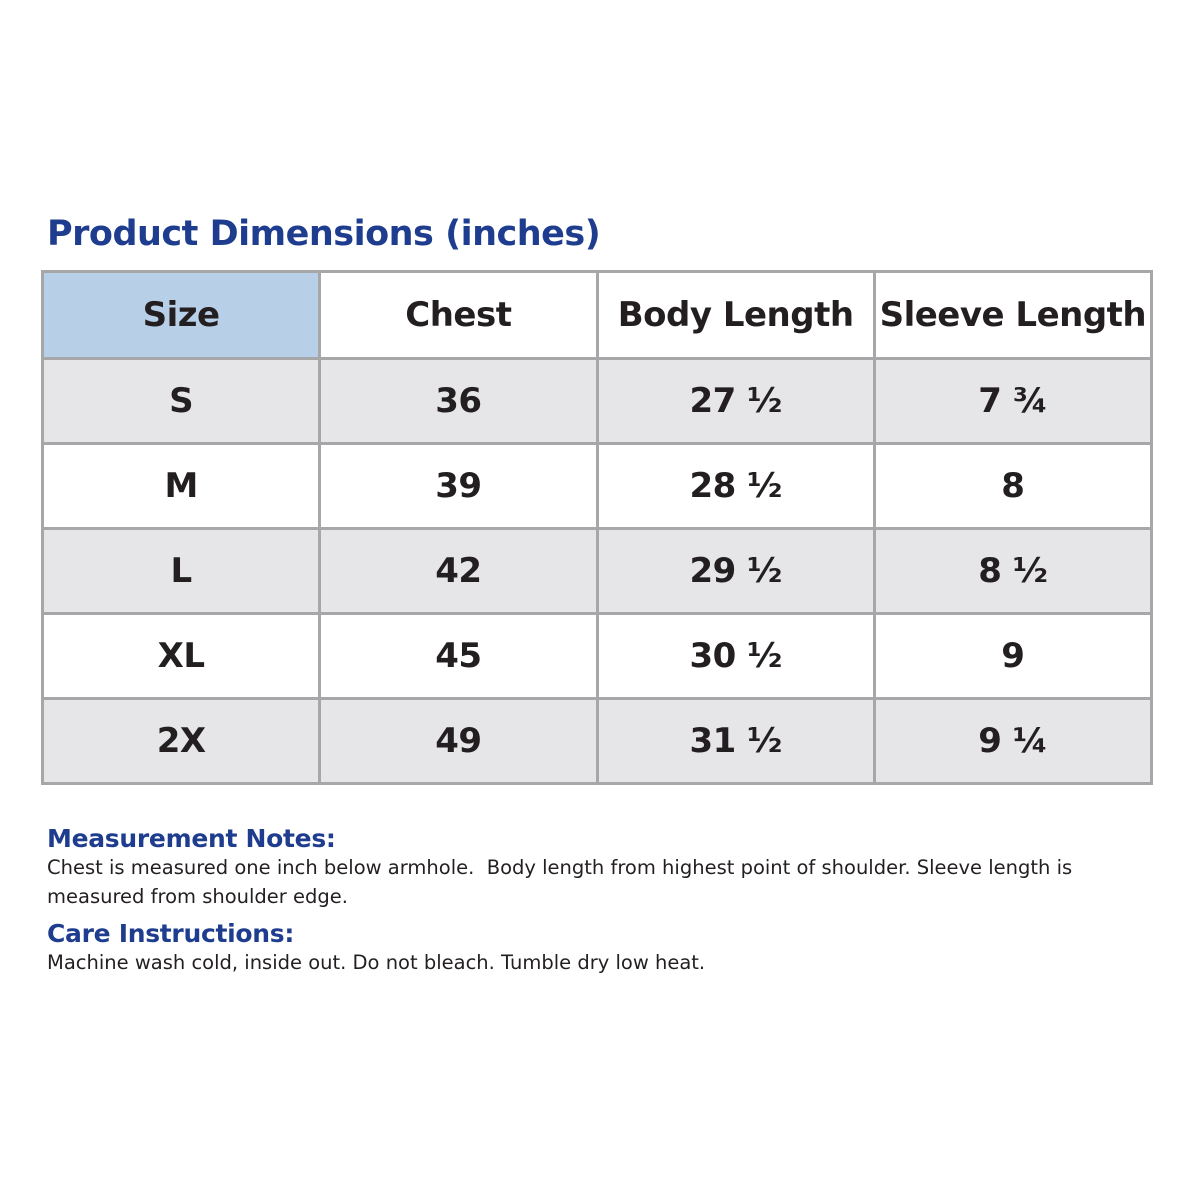 This screenshot has width=1200, height=1200. Describe the element at coordinates (458, 401) in the screenshot. I see `cell: 36` at that location.